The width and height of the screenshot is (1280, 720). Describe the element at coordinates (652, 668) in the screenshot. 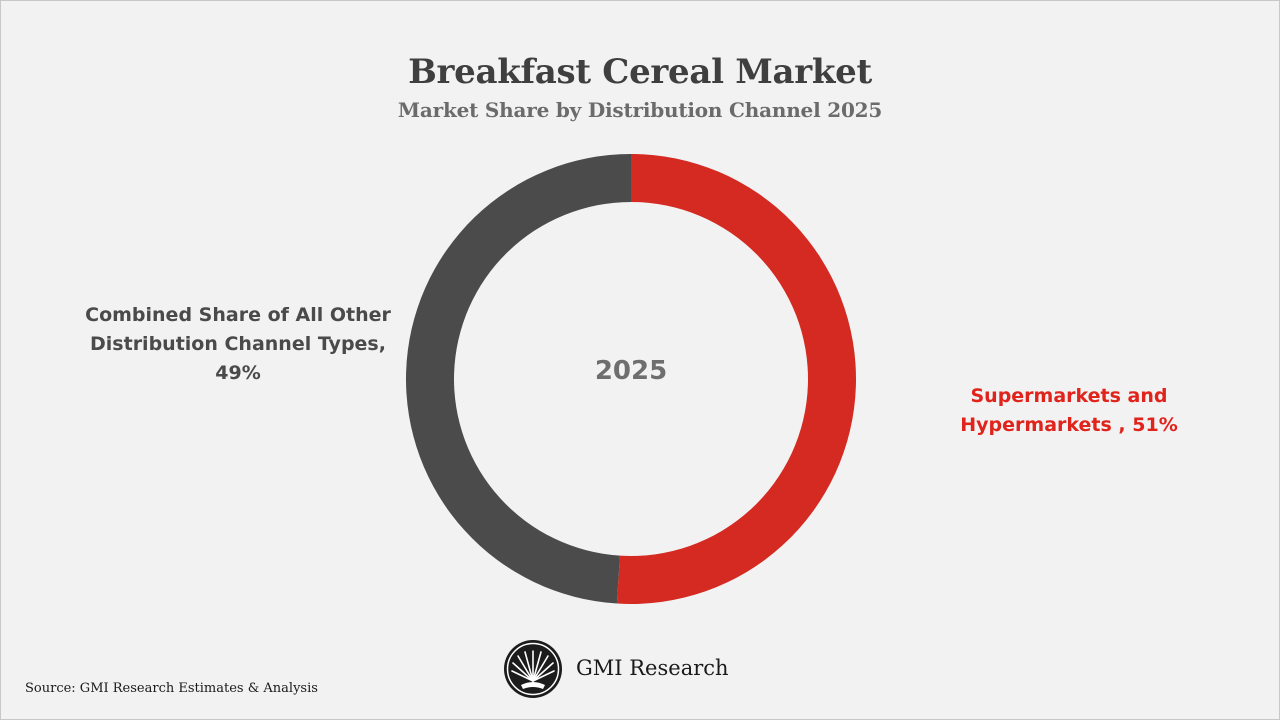

I see `brand-name: GMI Research` at that location.